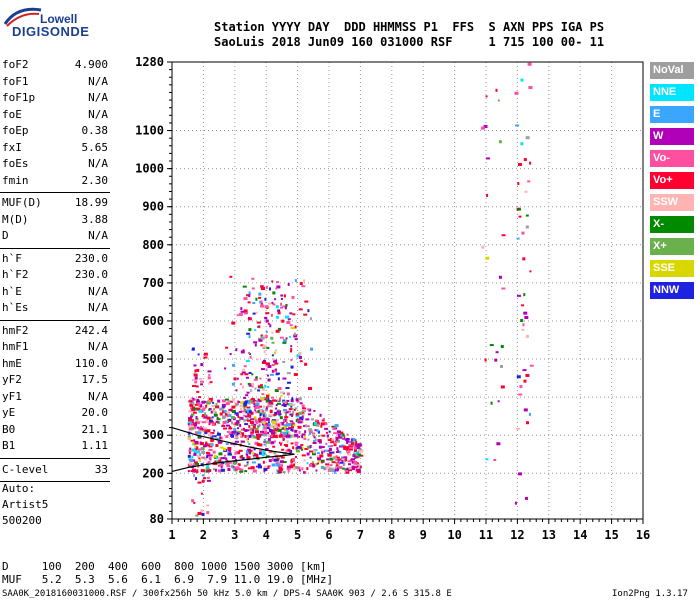  I want to click on param-value: N/A, so click(98, 81).